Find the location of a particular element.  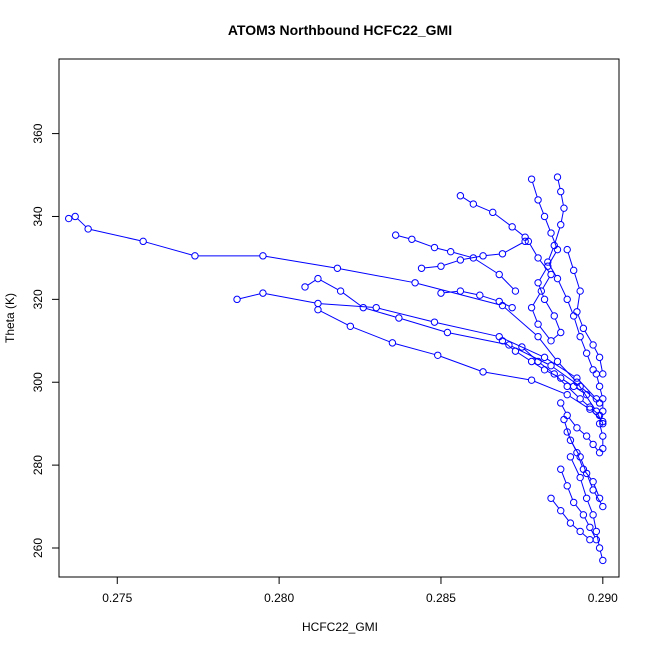

x-tick-label: 0.285 is located at coordinates (441, 598).